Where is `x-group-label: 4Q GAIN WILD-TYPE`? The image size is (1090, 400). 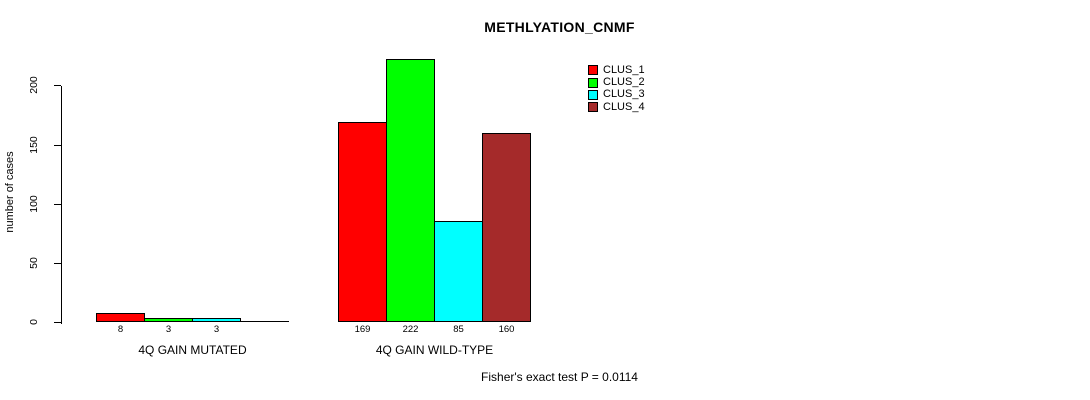 x-group-label: 4Q GAIN WILD-TYPE is located at coordinates (434, 350).